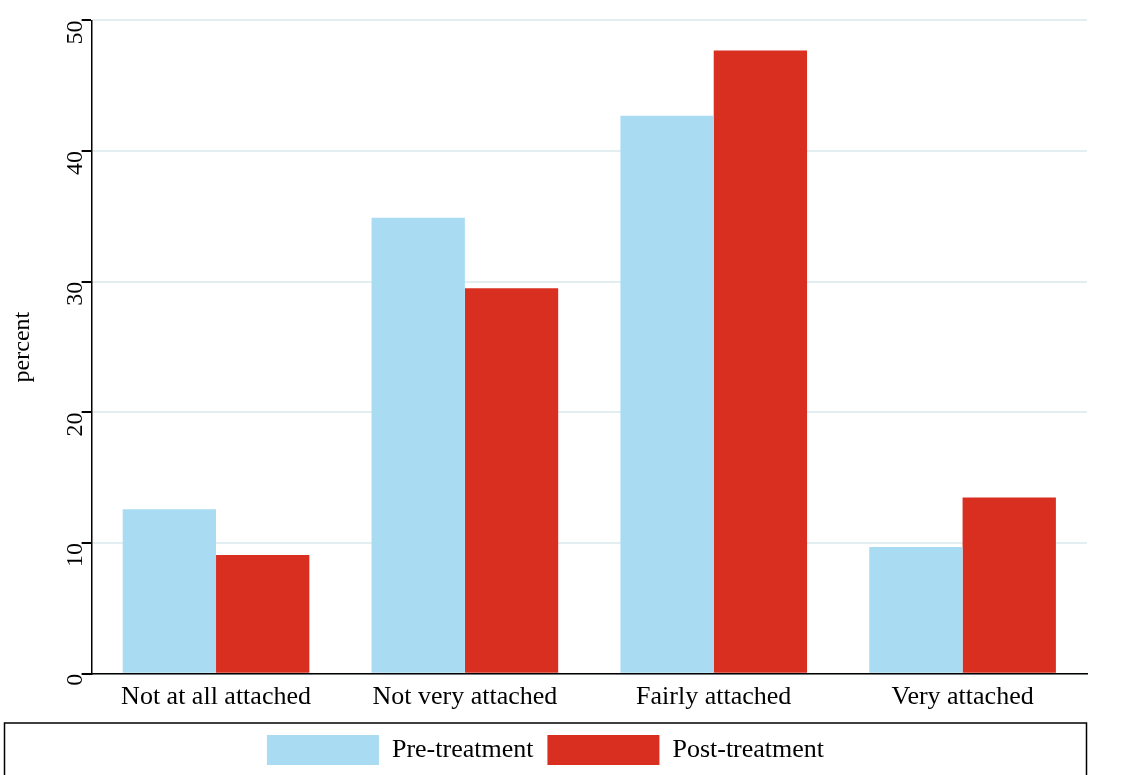  Describe the element at coordinates (73, 679) in the screenshot. I see `y-tick-label: 0` at that location.